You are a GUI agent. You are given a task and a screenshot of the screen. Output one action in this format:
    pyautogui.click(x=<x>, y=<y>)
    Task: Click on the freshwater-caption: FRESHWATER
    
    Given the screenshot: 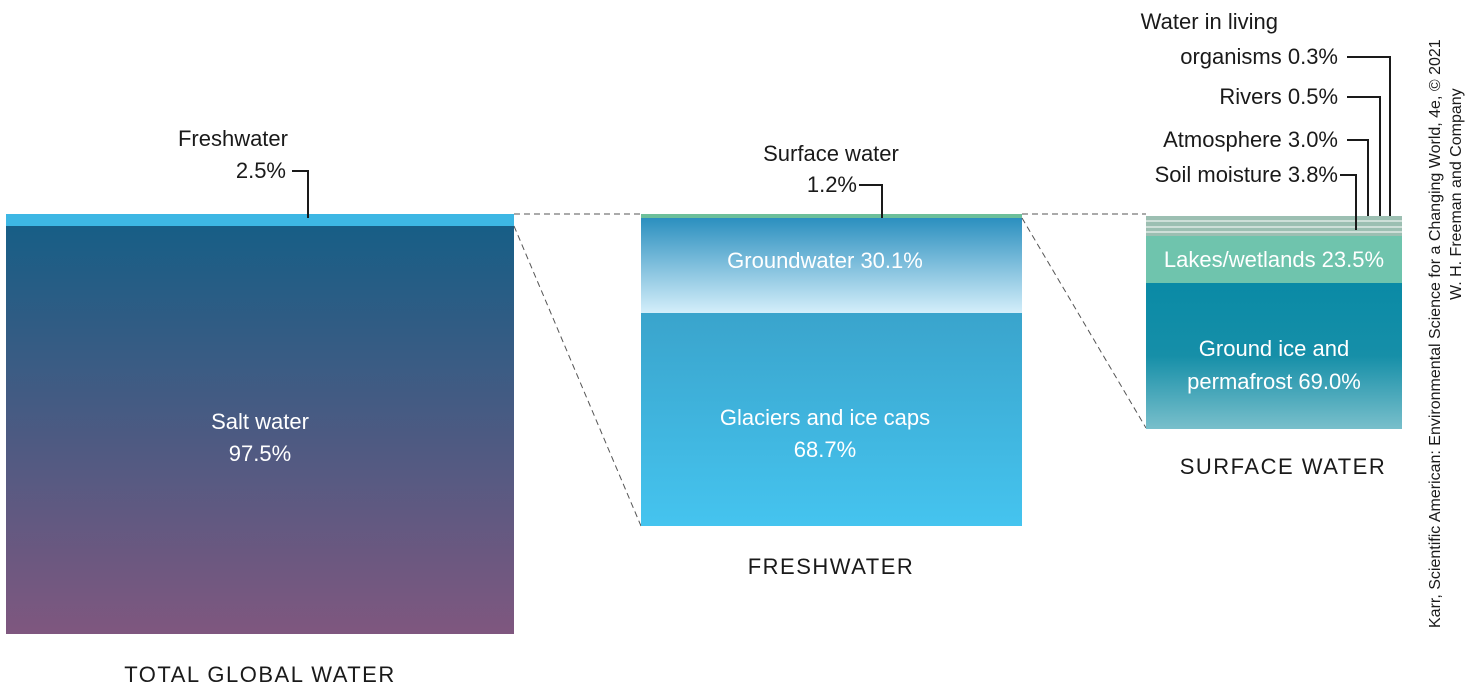 What is the action you would take?
    pyautogui.click(x=831, y=566)
    